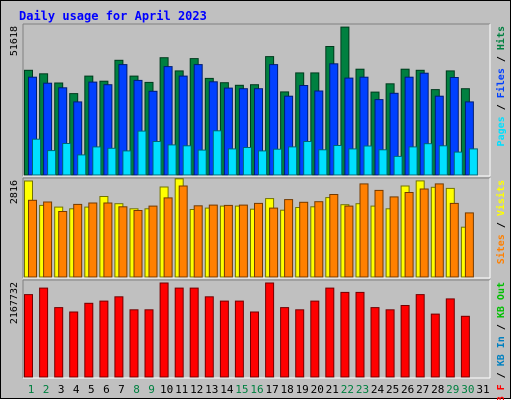  What do you see at coordinates (106, 389) in the screenshot?
I see `day-label-6: 6` at bounding box center [106, 389].